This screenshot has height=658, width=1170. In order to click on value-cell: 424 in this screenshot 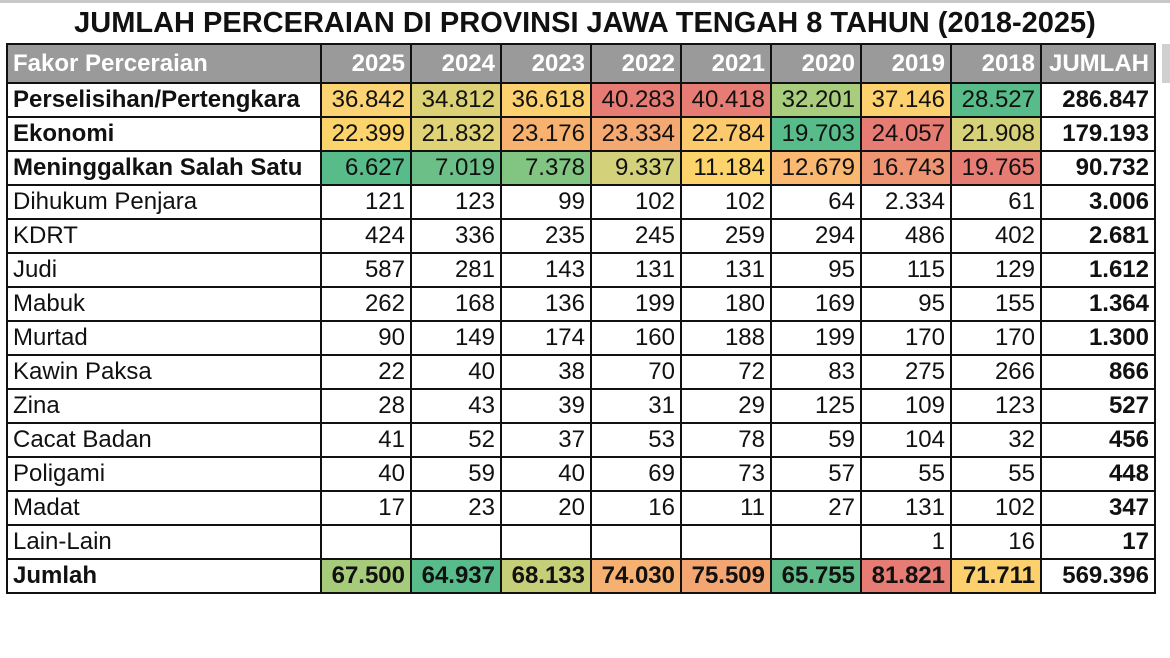, I will do `click(366, 236)`.